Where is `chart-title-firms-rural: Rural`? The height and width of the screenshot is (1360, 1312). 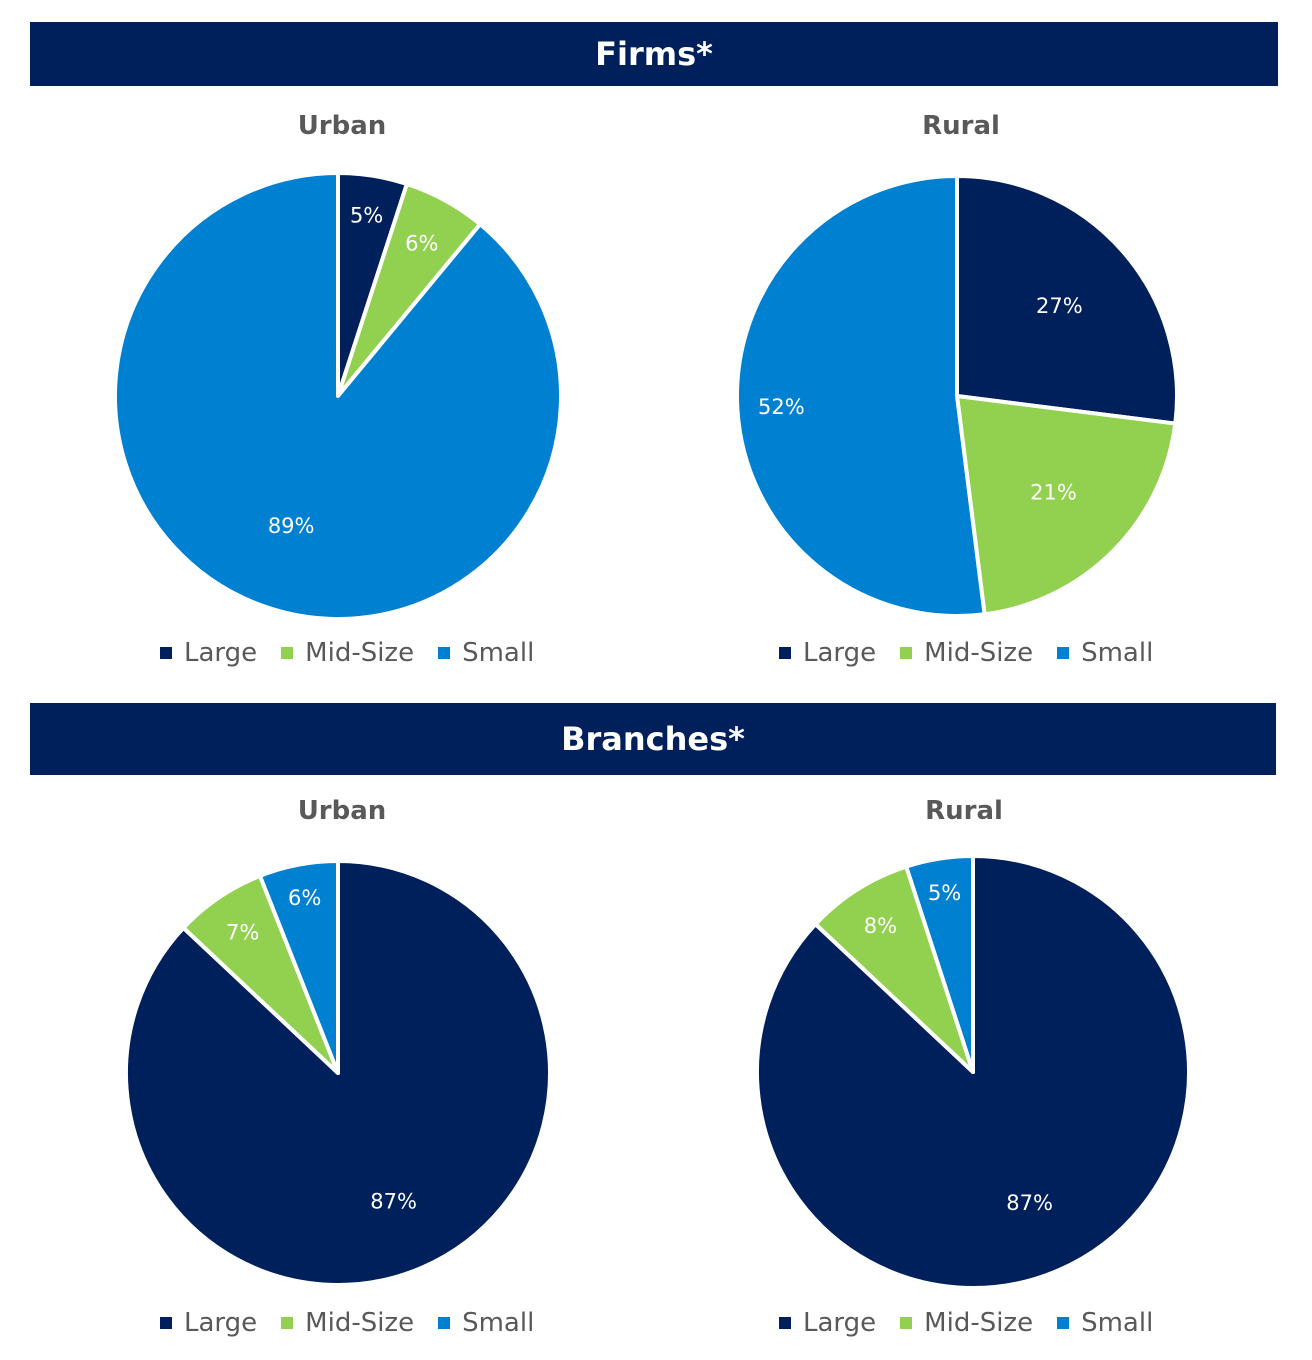 chart-title-firms-rural: Rural is located at coordinates (961, 126).